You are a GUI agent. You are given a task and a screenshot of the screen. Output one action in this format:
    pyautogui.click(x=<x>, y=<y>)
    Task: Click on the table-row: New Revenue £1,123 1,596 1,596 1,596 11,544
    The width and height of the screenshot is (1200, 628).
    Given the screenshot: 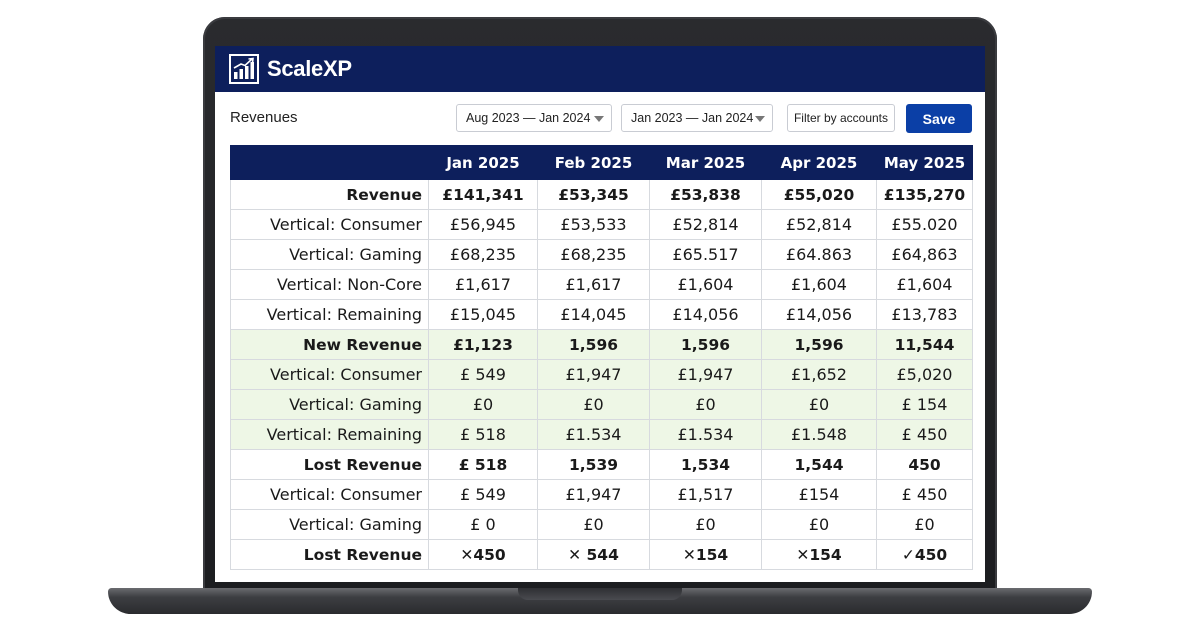 What is the action you would take?
    pyautogui.click(x=601, y=344)
    